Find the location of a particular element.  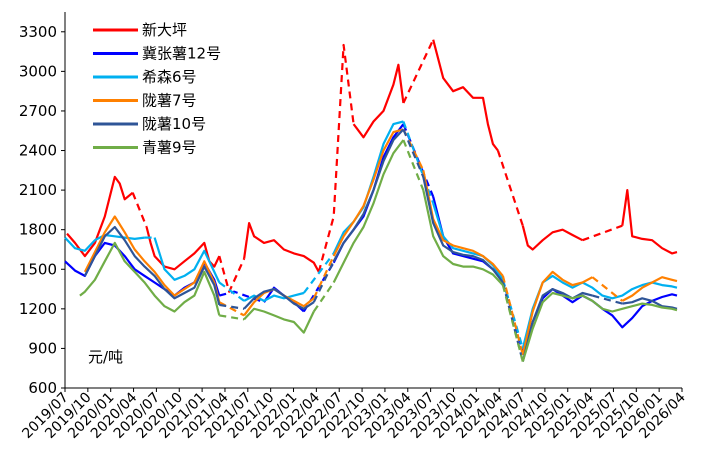

unit-label: 元/吨 is located at coordinates (105, 357).